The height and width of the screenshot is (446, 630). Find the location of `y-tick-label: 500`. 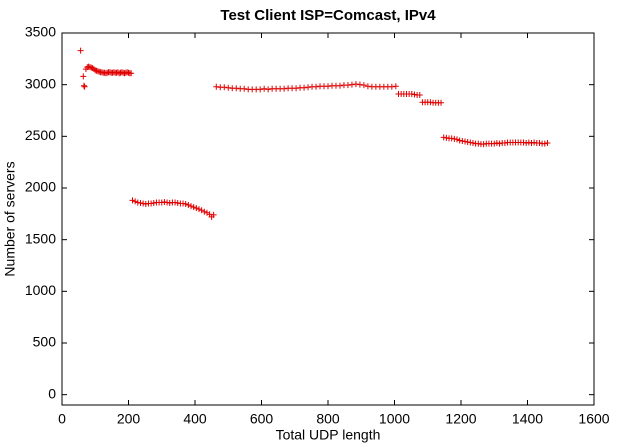

y-tick-label: 500 is located at coordinates (45, 342).